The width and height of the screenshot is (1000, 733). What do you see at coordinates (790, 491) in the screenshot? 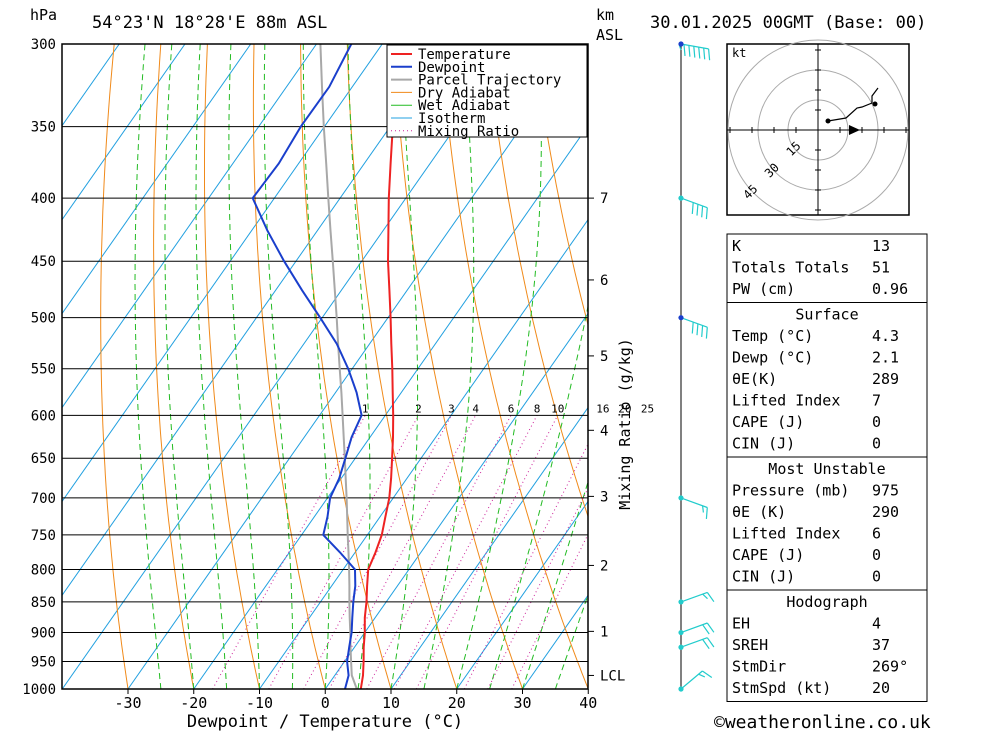
I see `indices-row-label: Pressure (mb)` at bounding box center [790, 491].